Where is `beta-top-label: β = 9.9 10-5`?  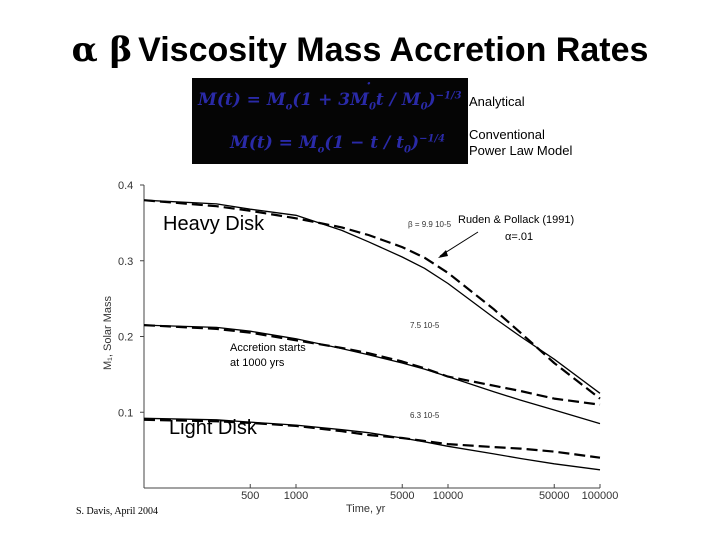
beta-top-label: β = 9.9 10-5 is located at coordinates (430, 224).